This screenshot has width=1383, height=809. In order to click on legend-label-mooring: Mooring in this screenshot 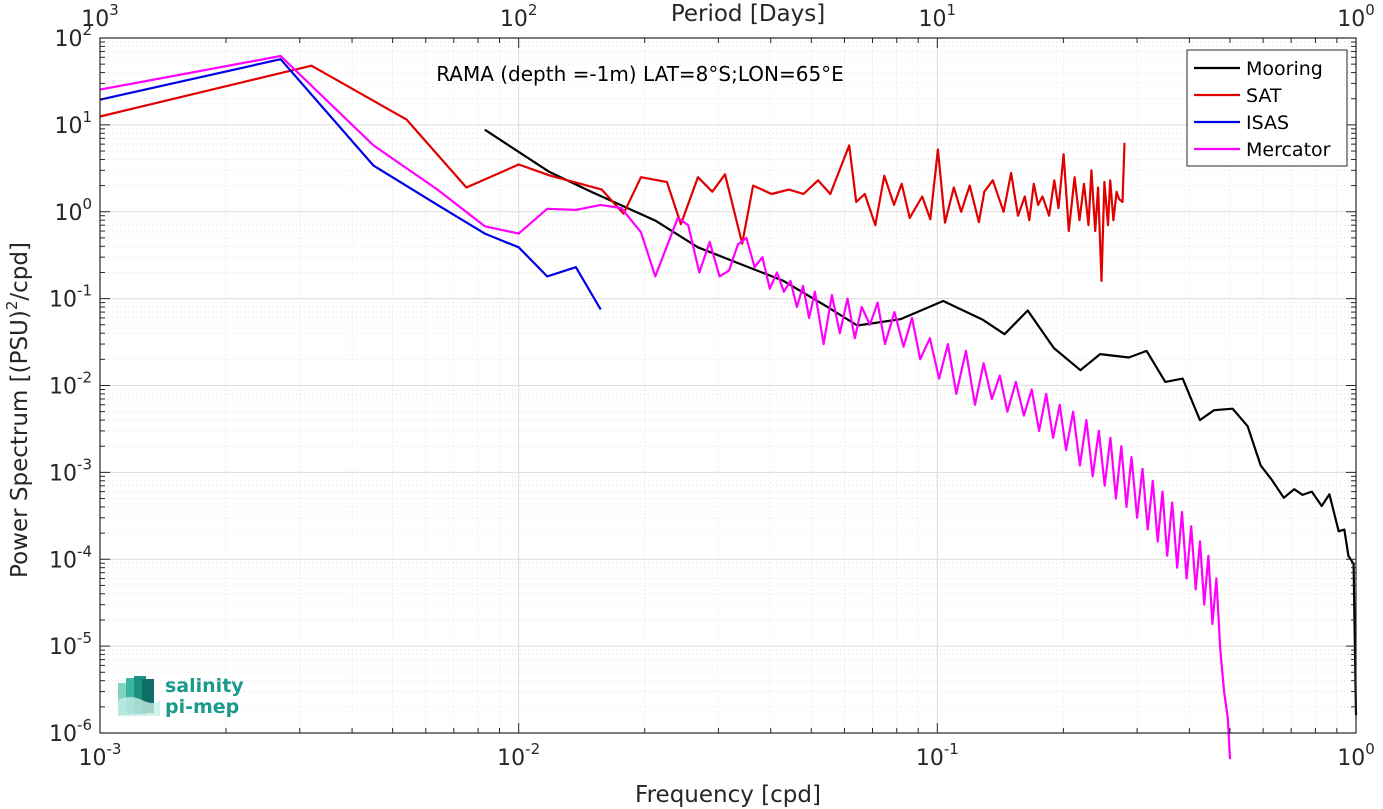, I will do `click(1284, 69)`.